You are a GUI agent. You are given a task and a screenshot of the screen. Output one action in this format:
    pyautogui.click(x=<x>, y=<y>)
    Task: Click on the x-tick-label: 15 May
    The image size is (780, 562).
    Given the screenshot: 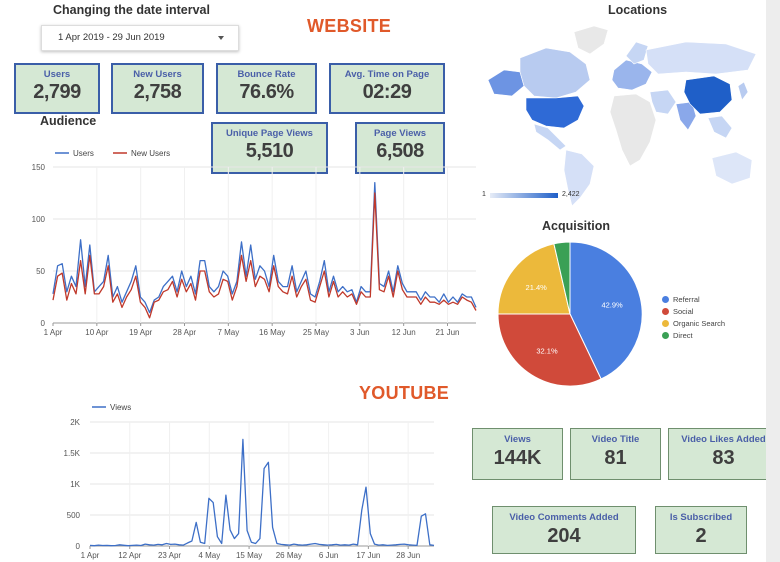 What is the action you would take?
    pyautogui.click(x=249, y=555)
    